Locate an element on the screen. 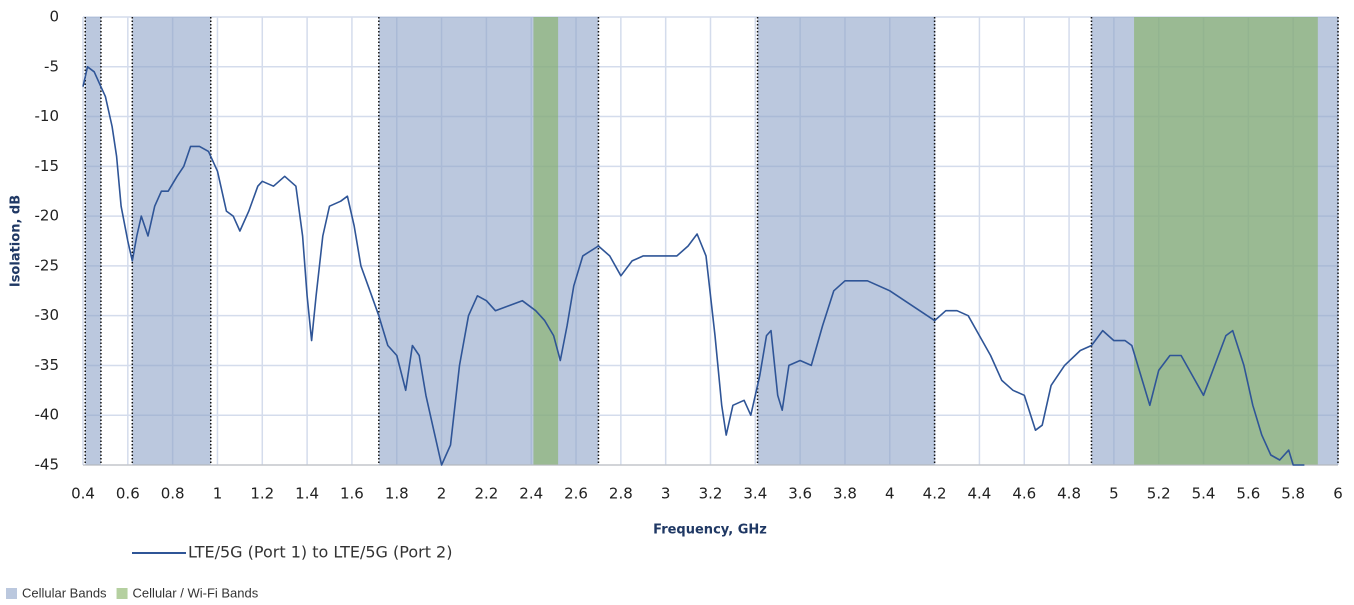 The height and width of the screenshot is (605, 1354). x-tick-label: 2.4 is located at coordinates (531, 494).